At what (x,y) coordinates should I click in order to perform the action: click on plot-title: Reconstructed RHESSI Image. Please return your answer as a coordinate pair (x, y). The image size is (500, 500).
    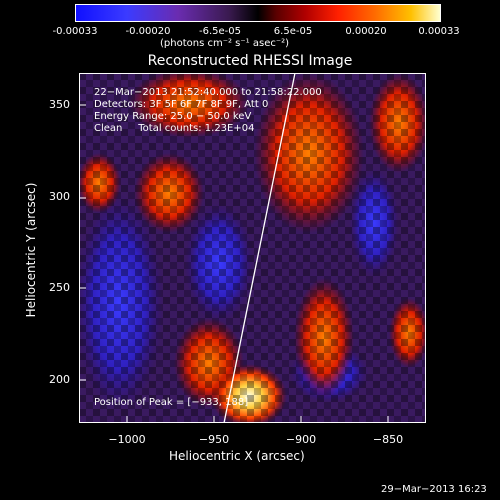
    Looking at the image, I should click on (250, 61).